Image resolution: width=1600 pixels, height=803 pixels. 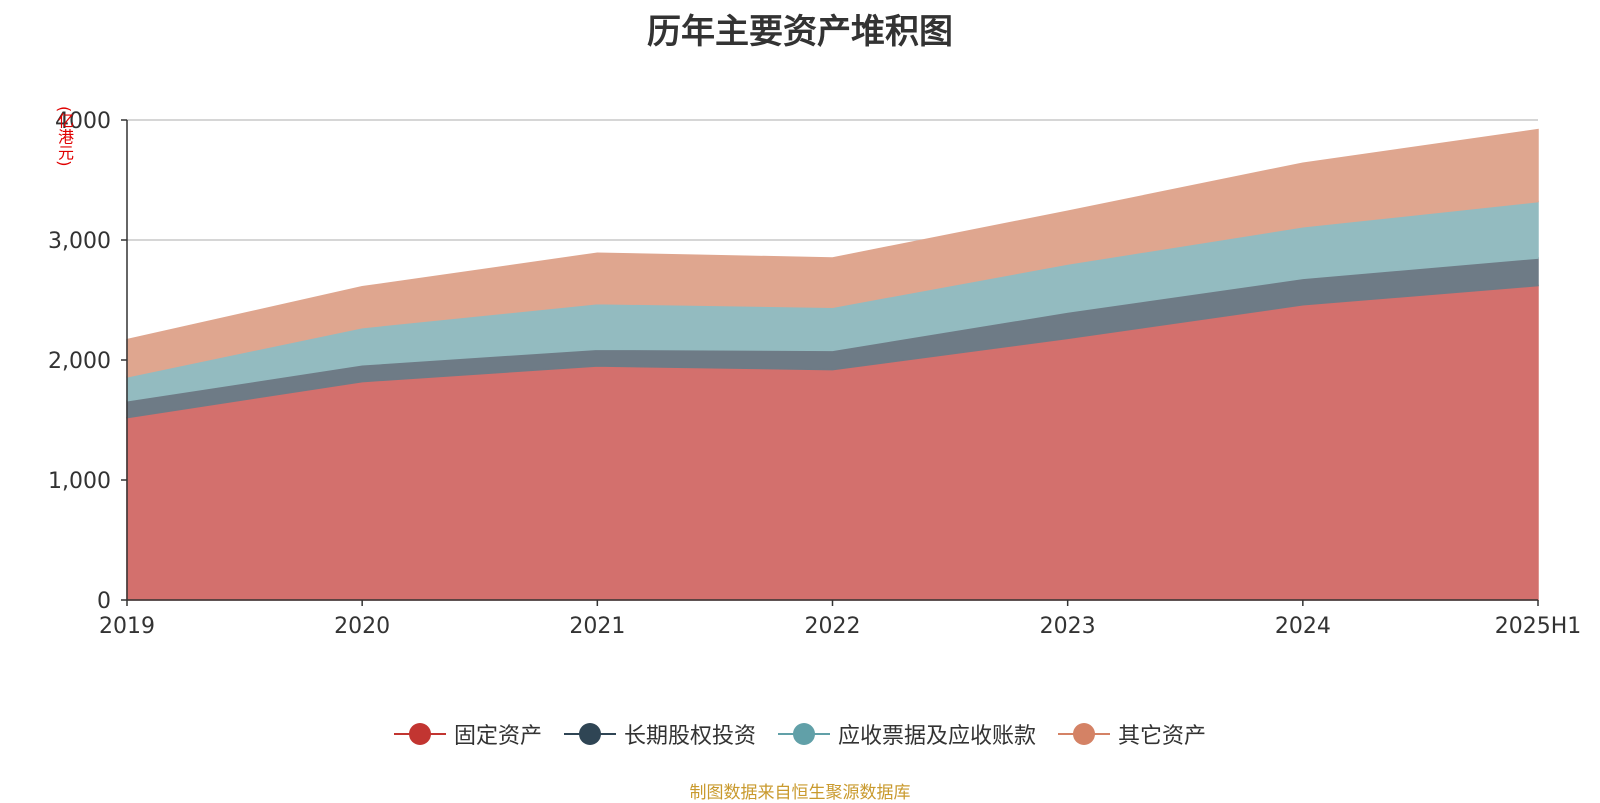 What do you see at coordinates (362, 626) in the screenshot?
I see `x-tick-label: 2020` at bounding box center [362, 626].